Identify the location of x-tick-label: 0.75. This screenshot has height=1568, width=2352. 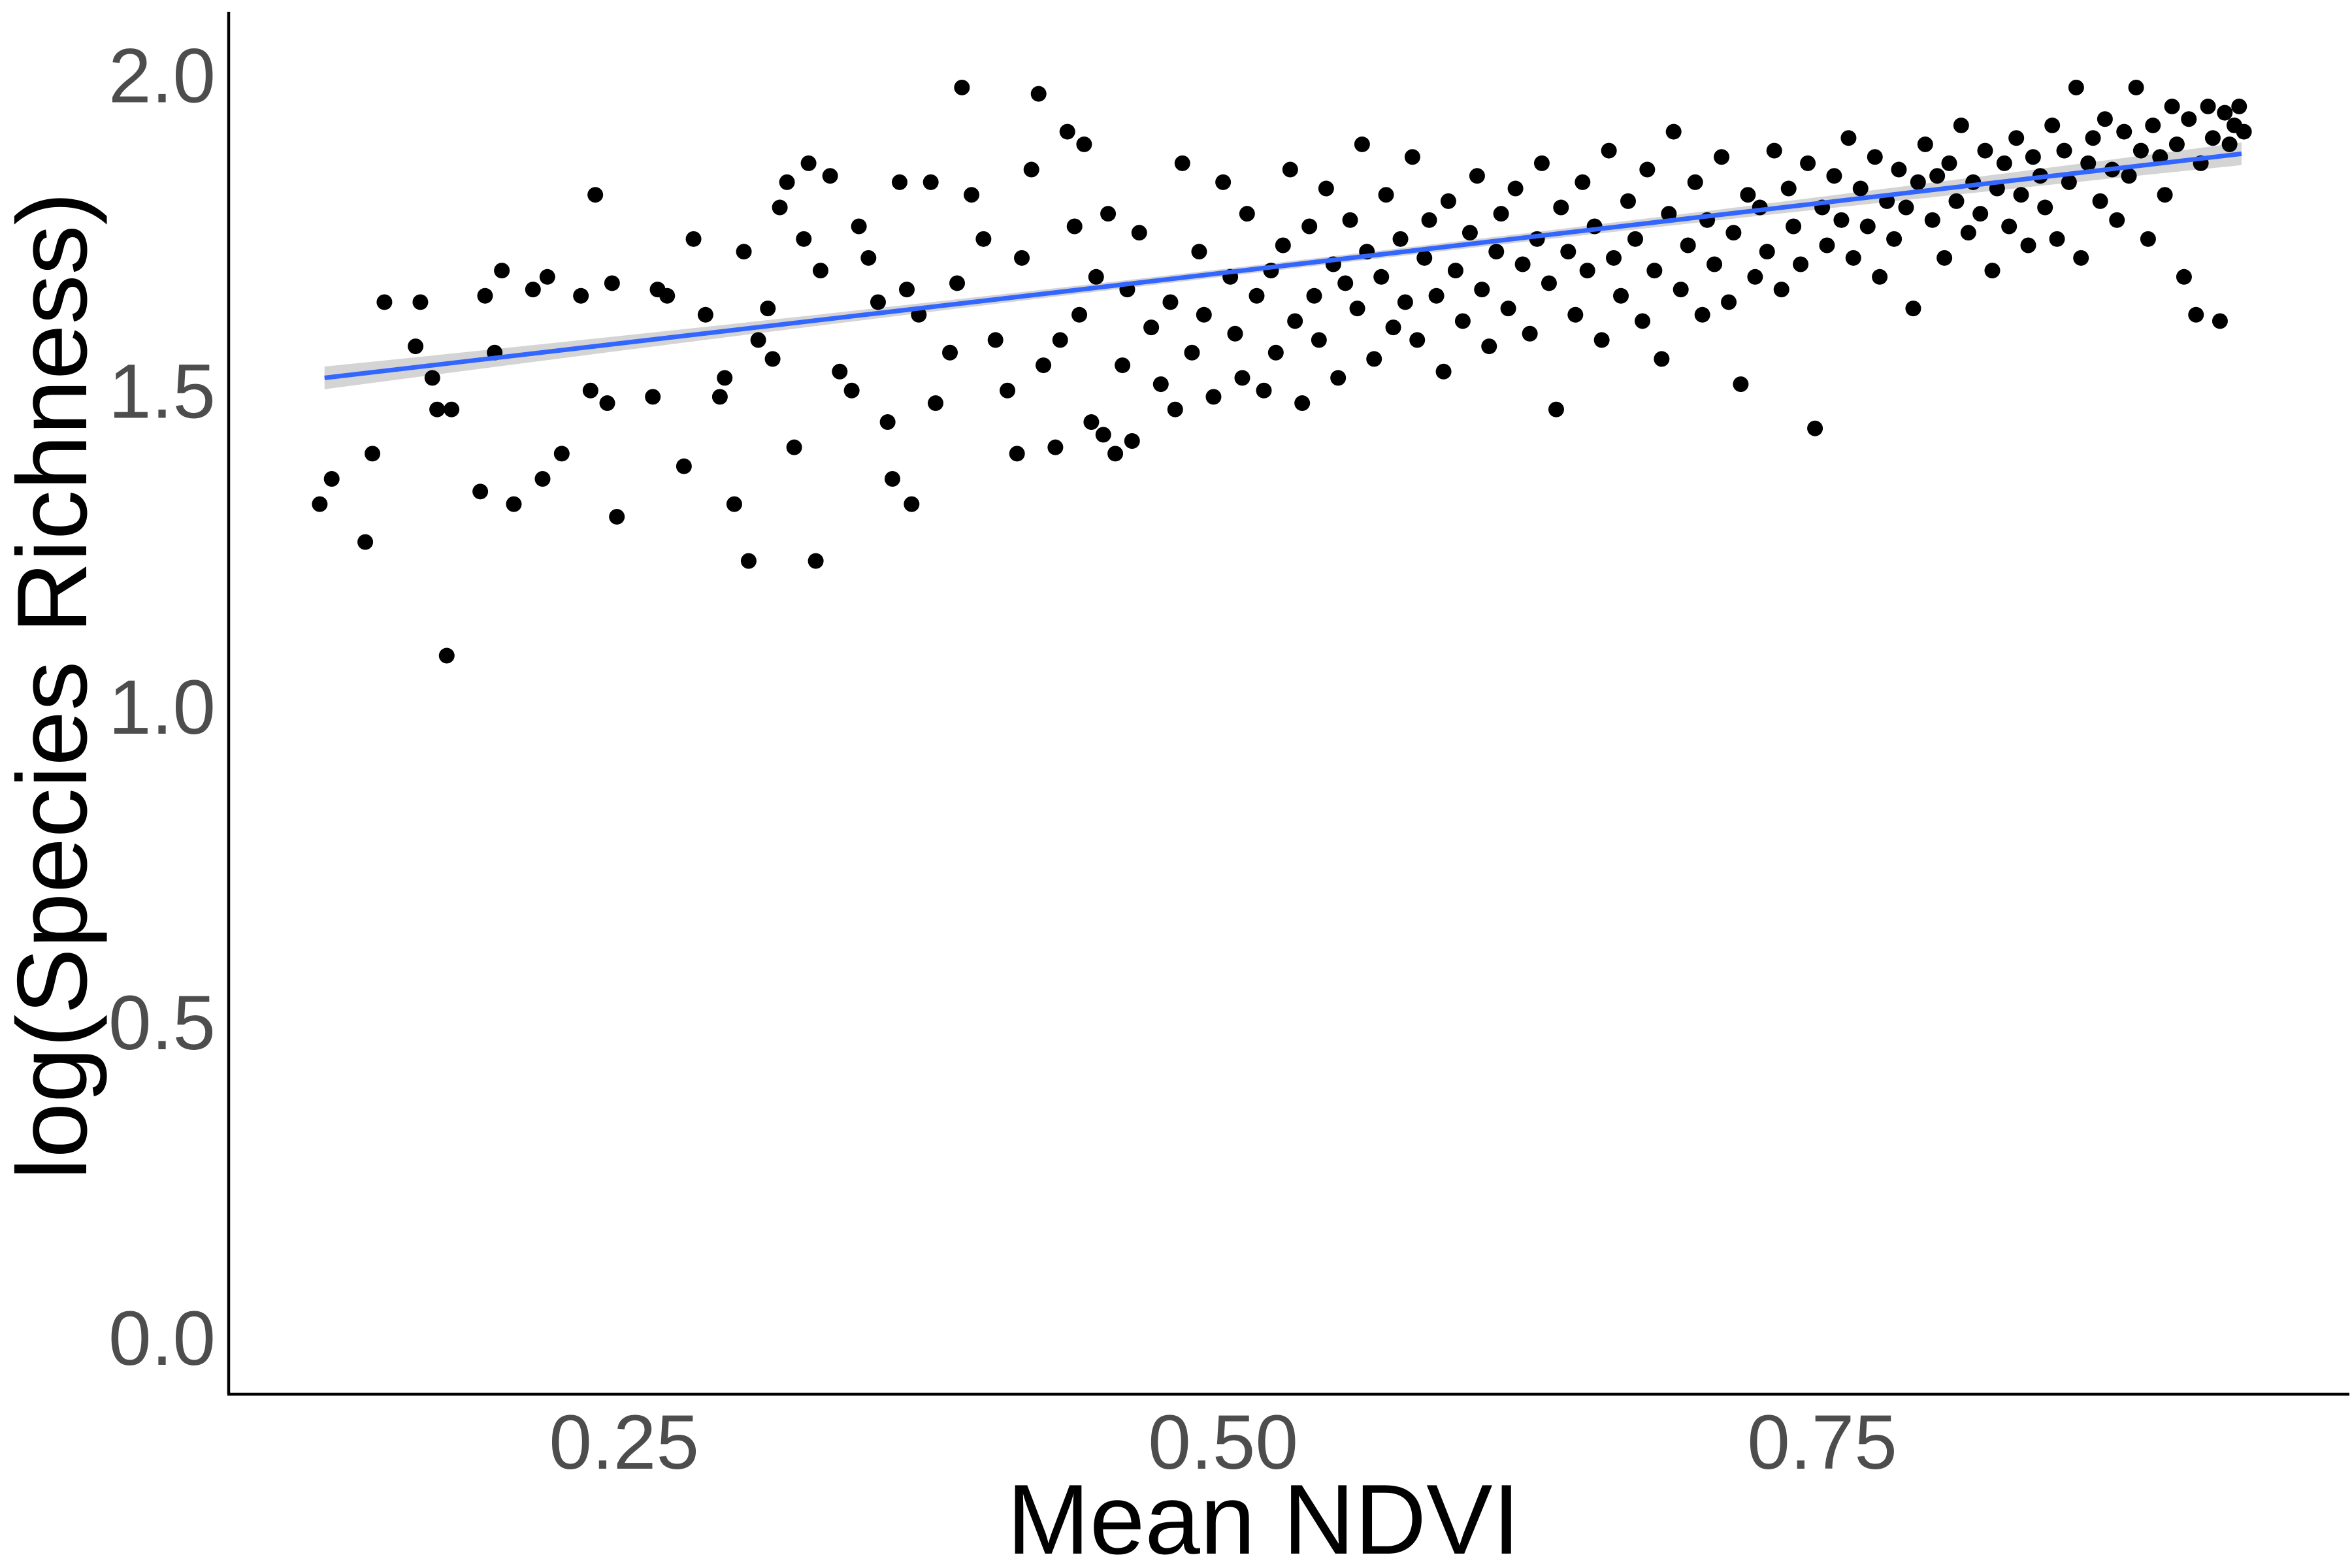
(1822, 1442).